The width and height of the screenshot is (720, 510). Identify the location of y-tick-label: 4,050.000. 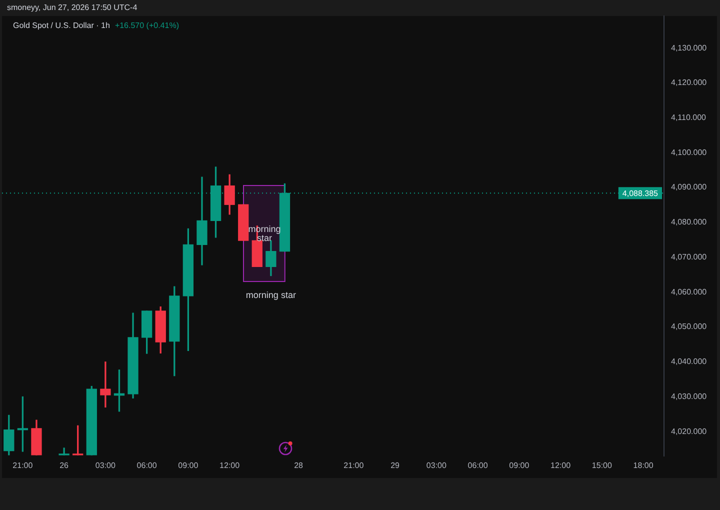
(689, 327).